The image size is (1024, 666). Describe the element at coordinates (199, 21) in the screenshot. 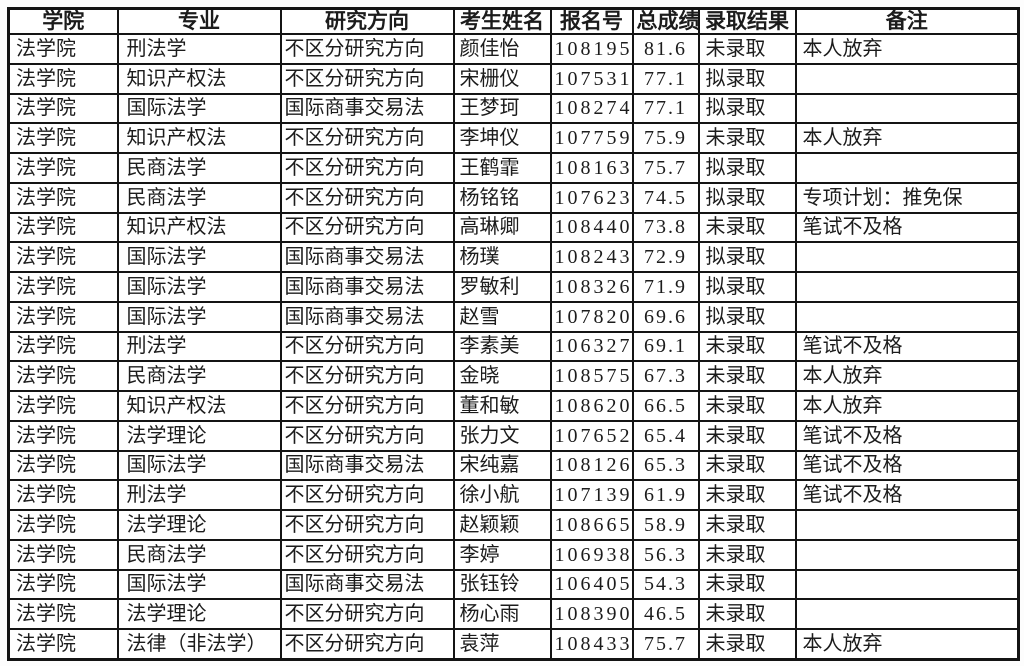

I see `column-header-major: 专业` at that location.